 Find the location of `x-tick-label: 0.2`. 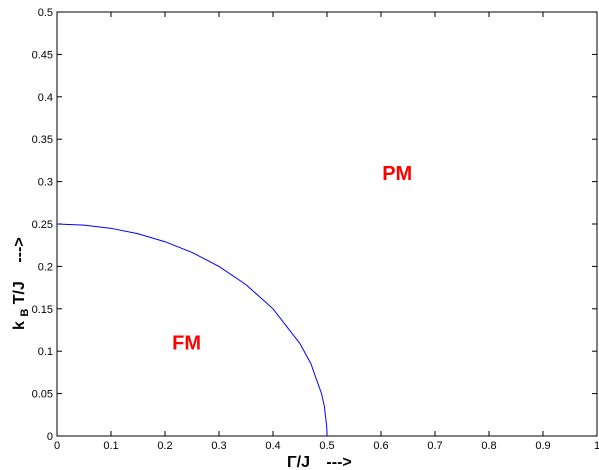

x-tick-label: 0.2 is located at coordinates (164, 446).